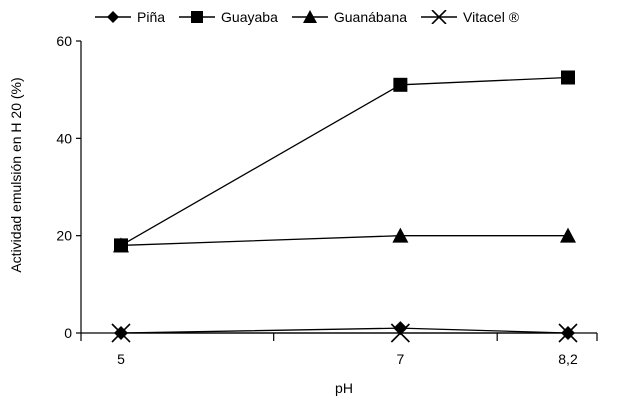 The image size is (617, 398). Describe the element at coordinates (68, 333) in the screenshot. I see `y-tick-label: 0` at that location.